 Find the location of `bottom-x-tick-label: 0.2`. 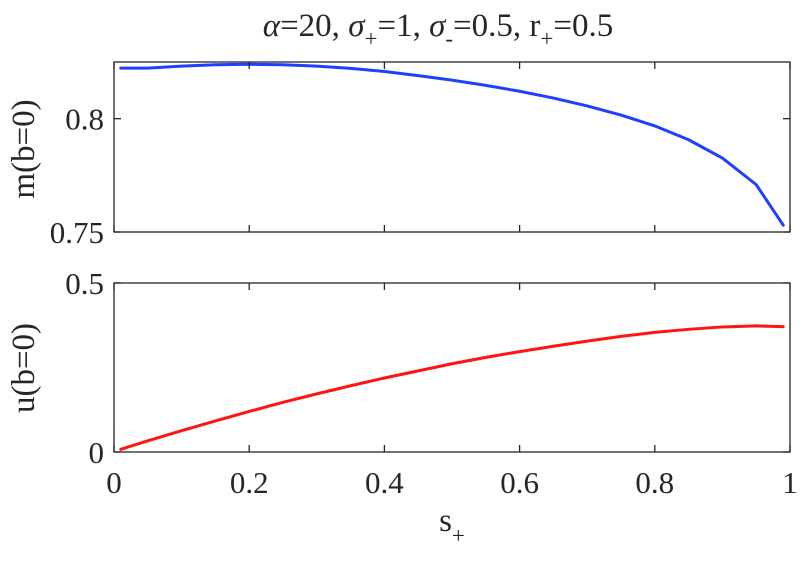

bottom-x-tick-label: 0.2 is located at coordinates (249, 482).